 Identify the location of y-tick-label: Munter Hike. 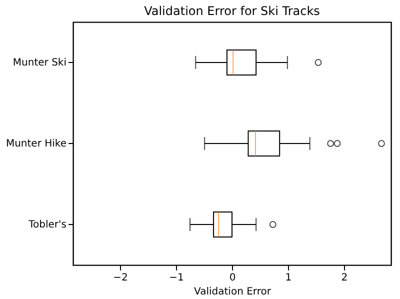
(36, 144).